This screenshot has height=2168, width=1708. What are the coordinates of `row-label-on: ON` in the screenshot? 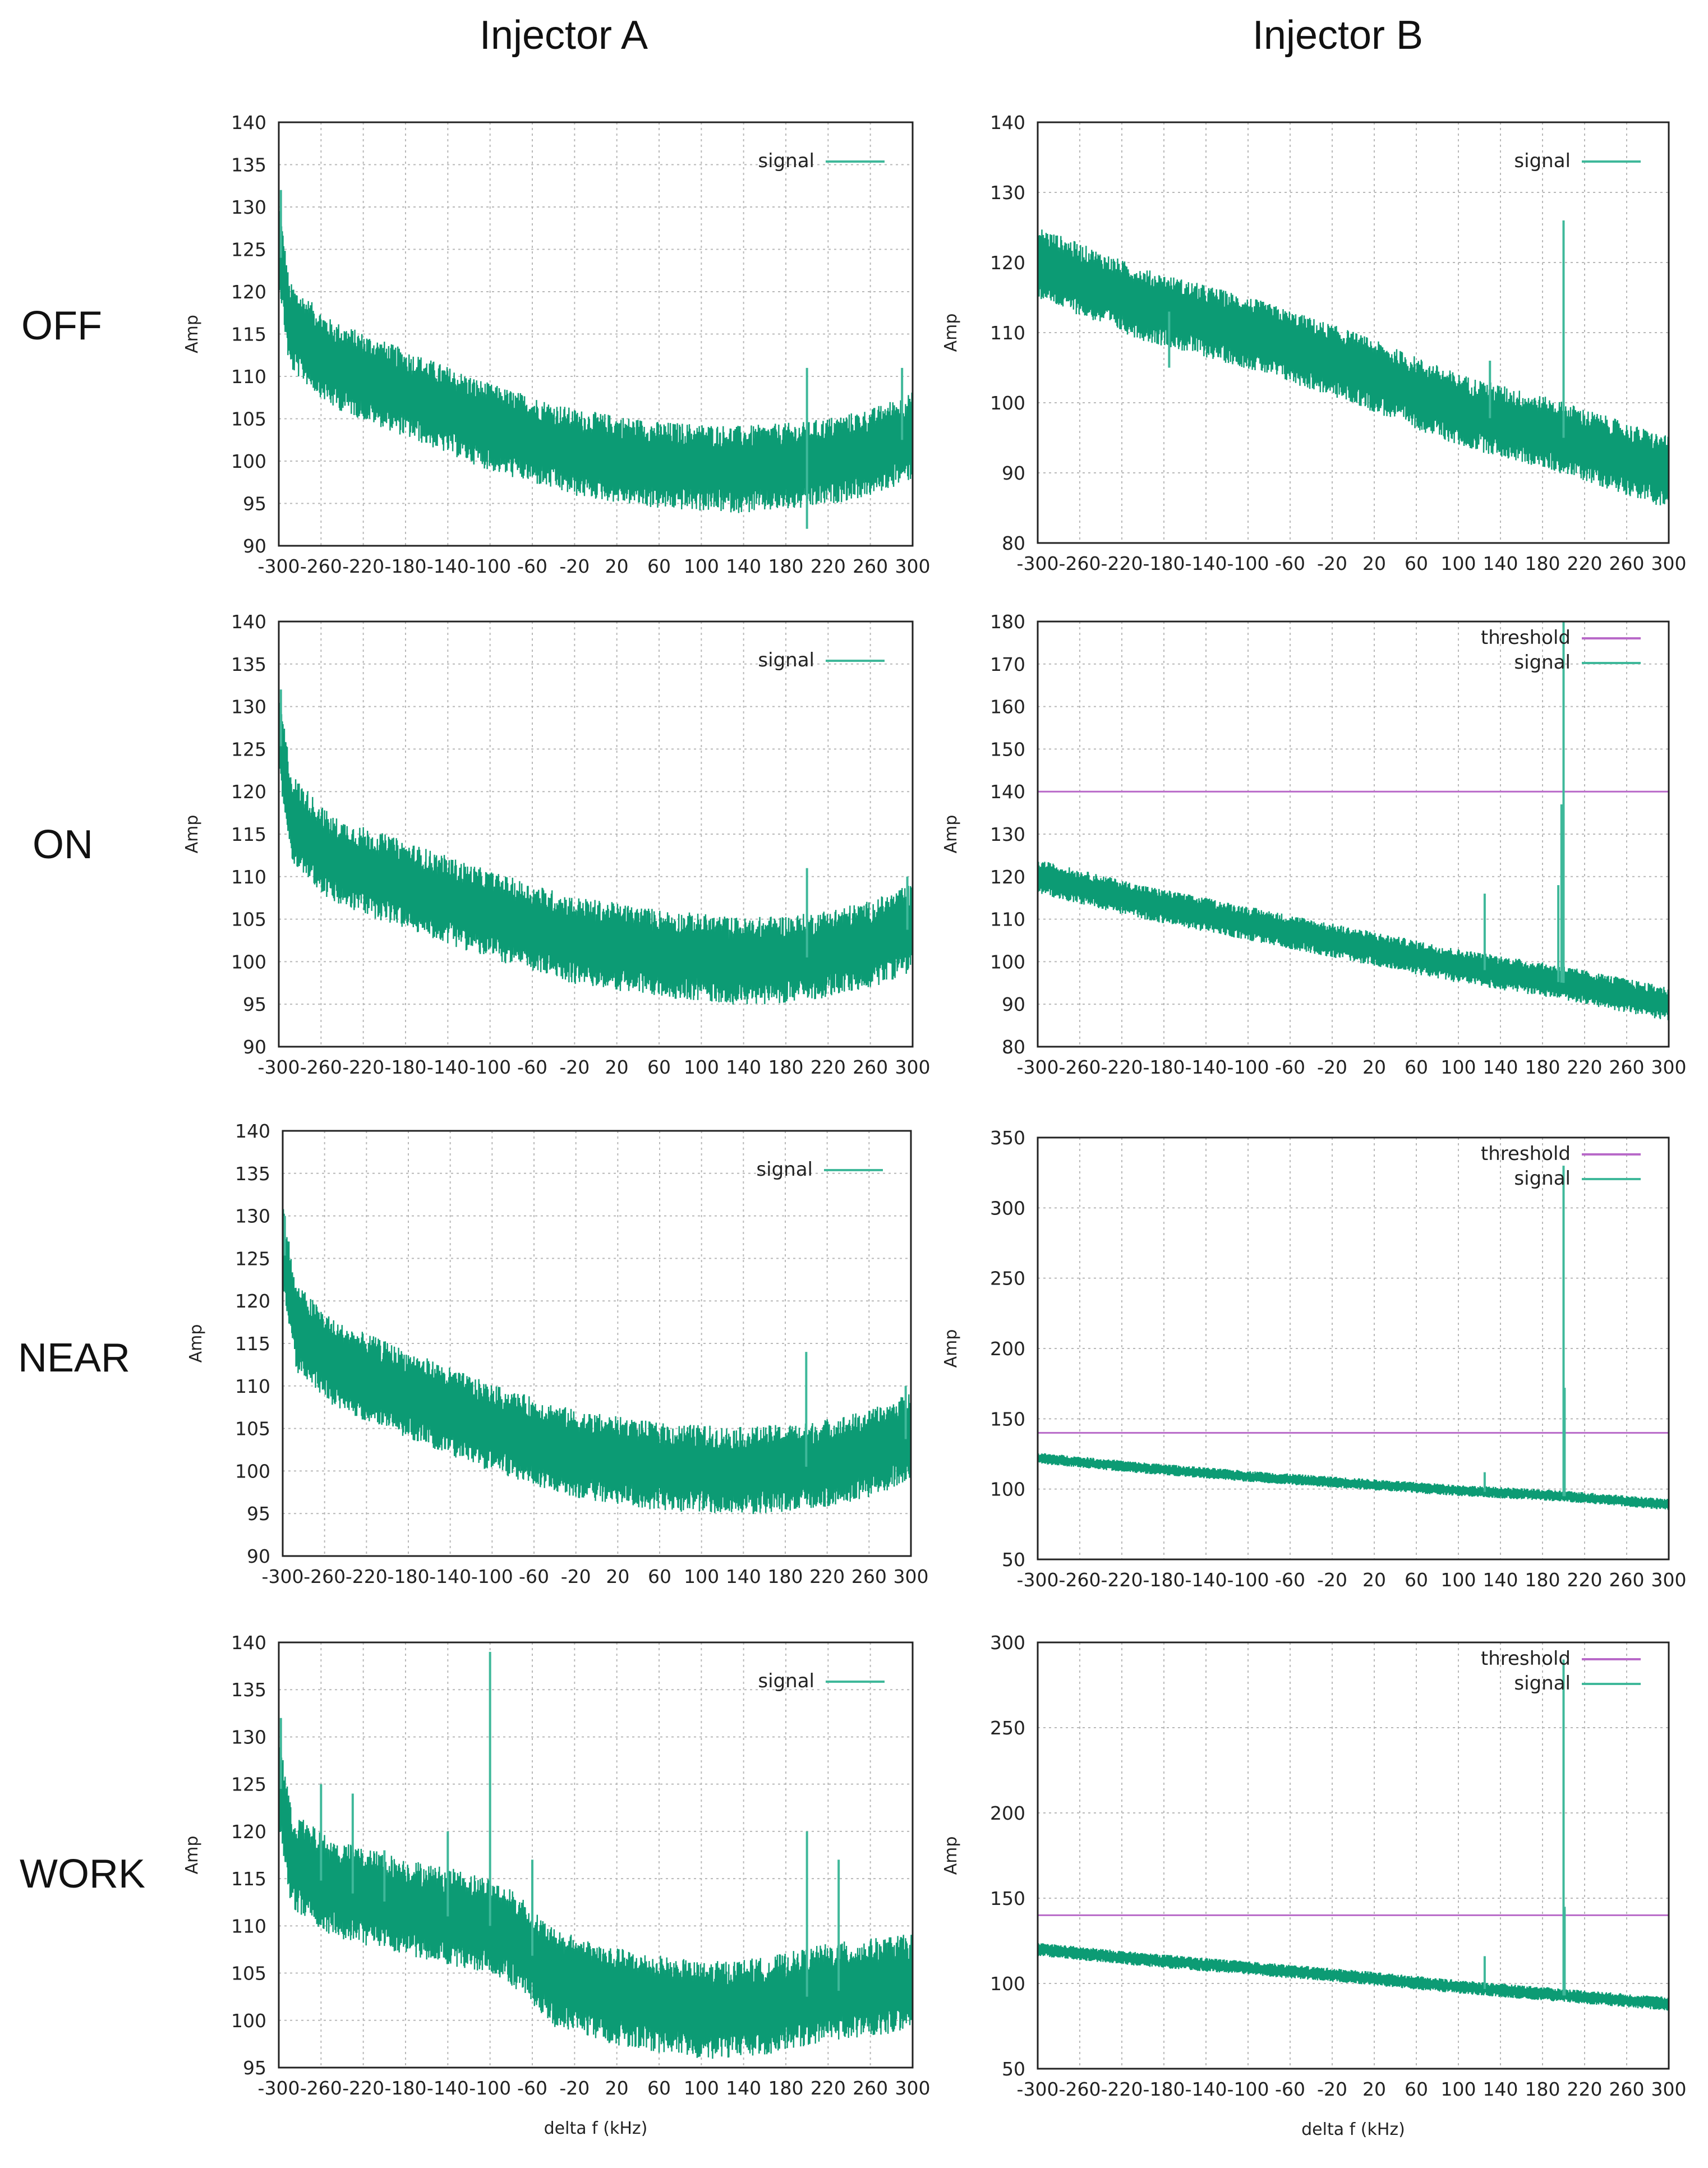 It's located at (63, 844).